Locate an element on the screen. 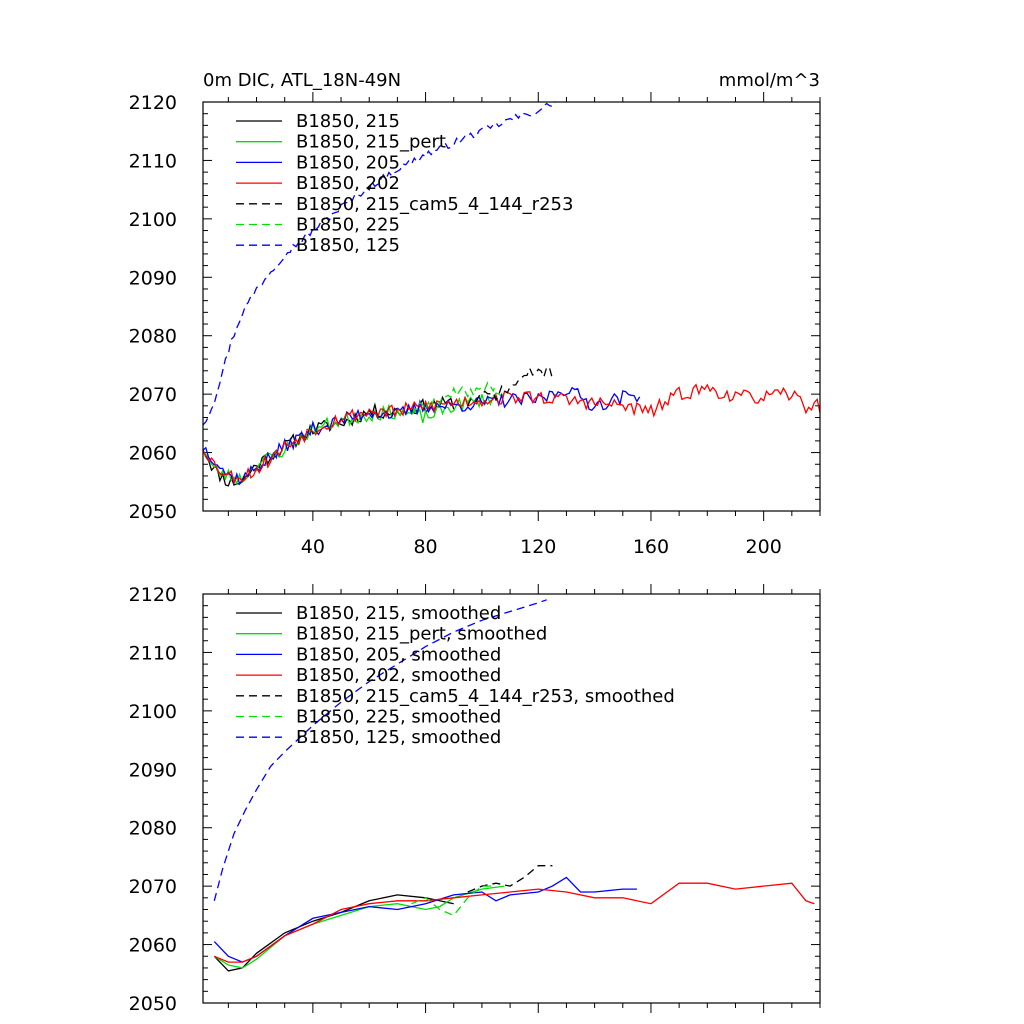 The image size is (1024, 1024). legend-label: B1850, 205 is located at coordinates (348, 162).